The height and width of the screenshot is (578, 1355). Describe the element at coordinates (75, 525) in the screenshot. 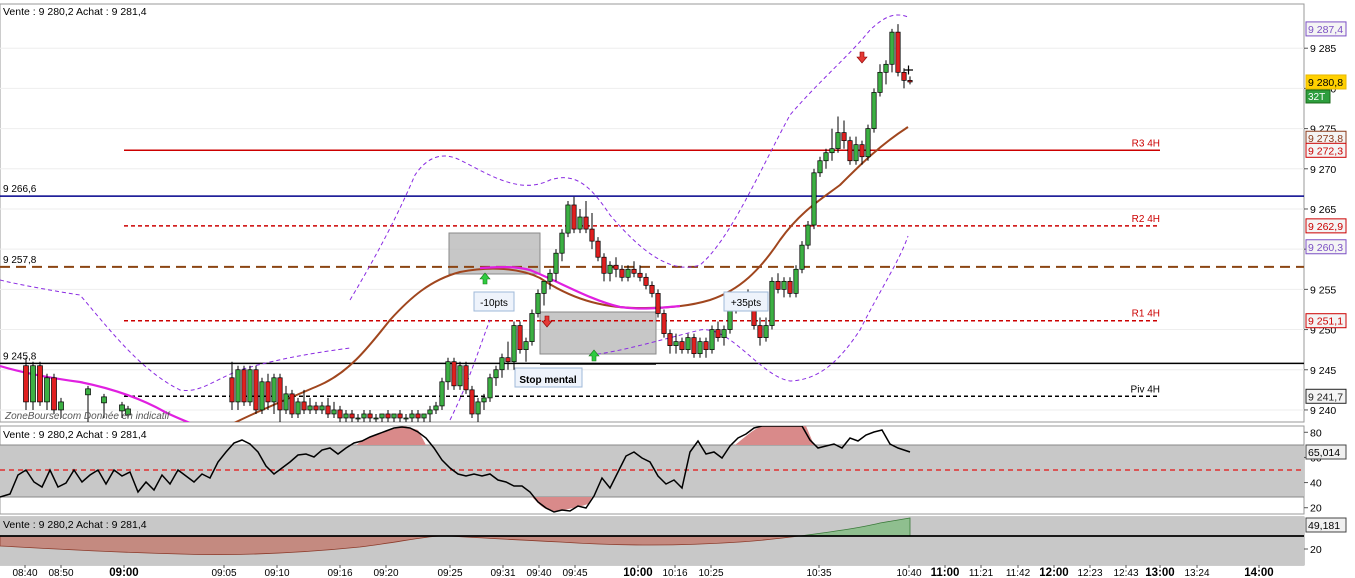

I see `oscillator-panel-header: Vente : 9 280,2 Achat : 9 281,4` at that location.